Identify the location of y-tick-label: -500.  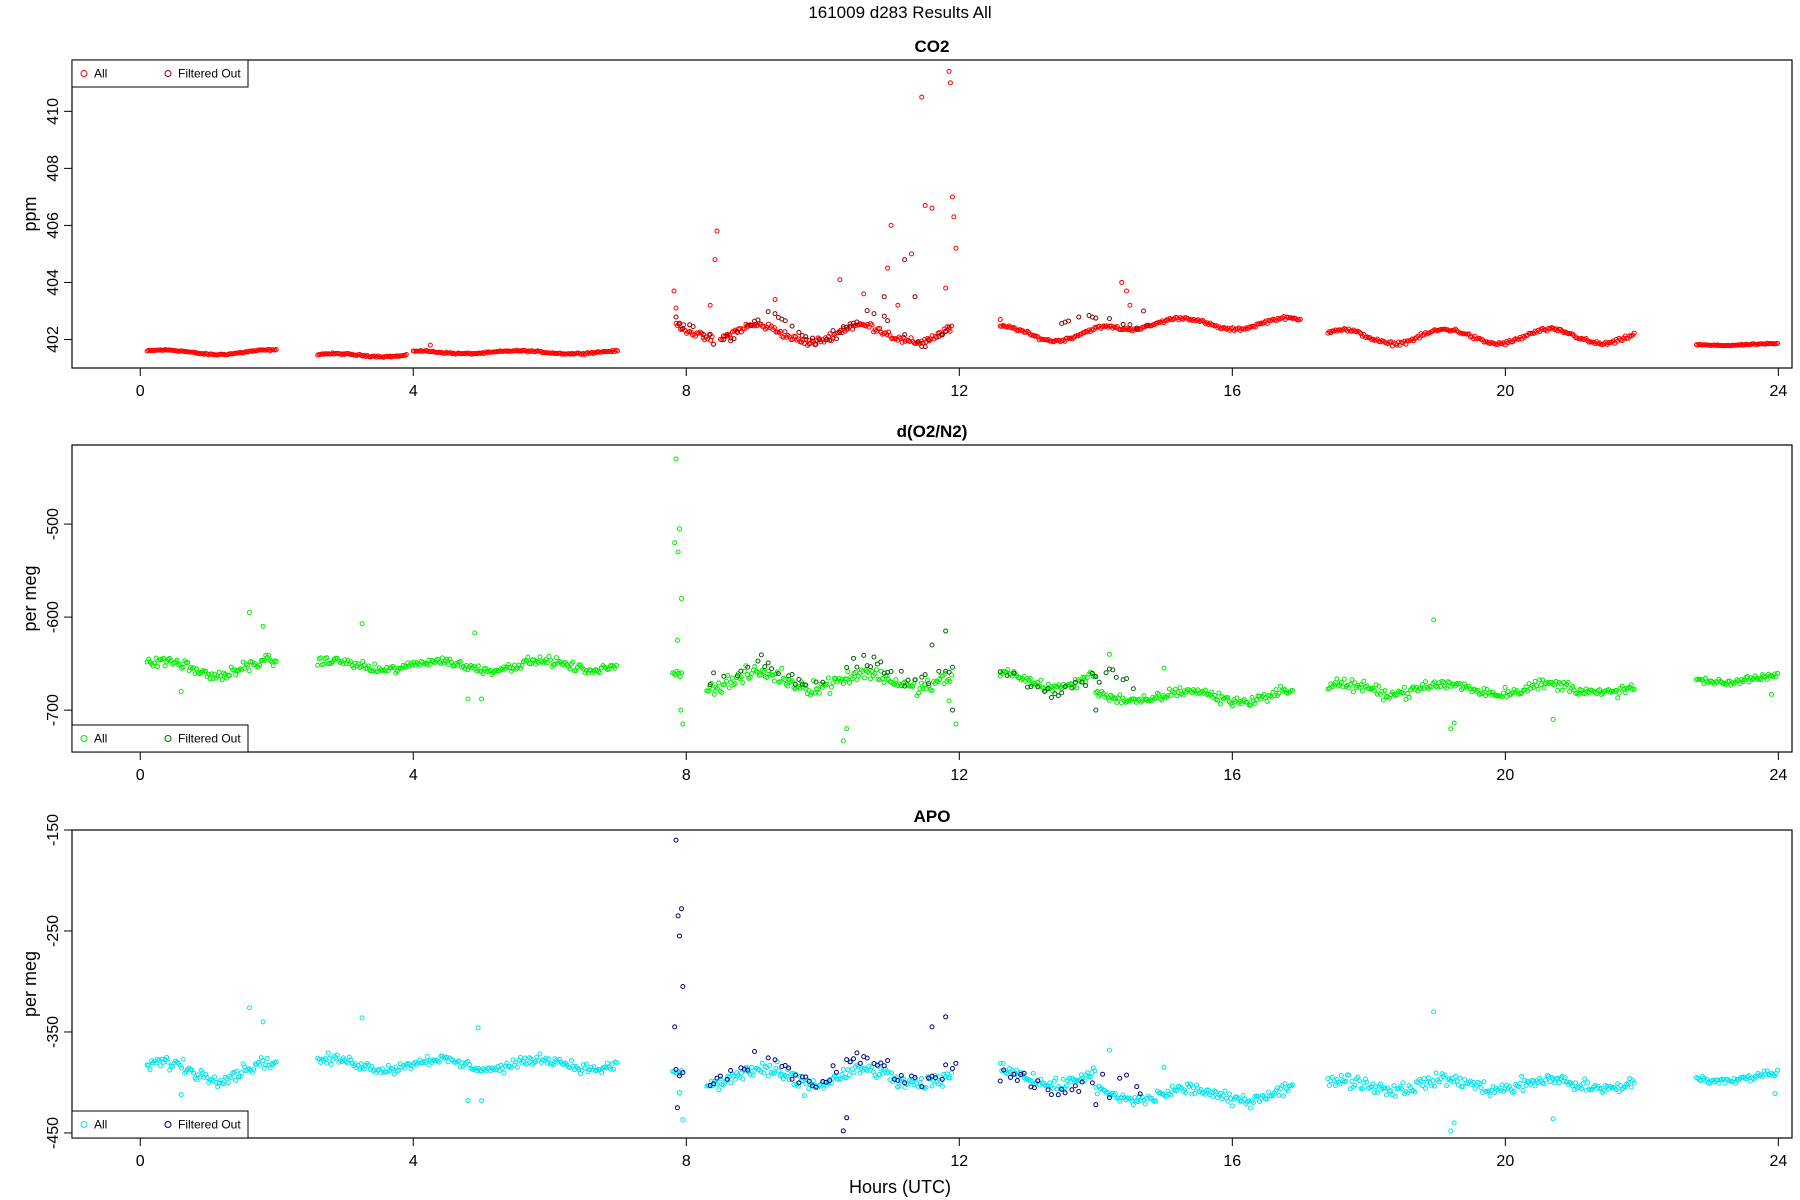
(53, 524).